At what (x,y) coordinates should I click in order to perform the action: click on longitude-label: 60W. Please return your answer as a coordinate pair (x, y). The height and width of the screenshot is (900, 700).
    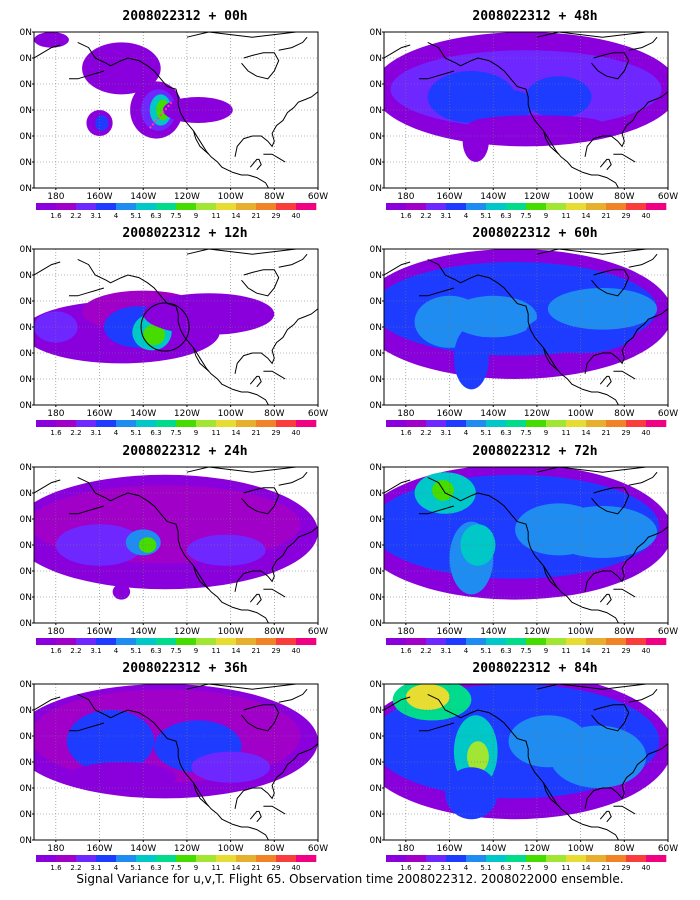
    Looking at the image, I should click on (668, 414).